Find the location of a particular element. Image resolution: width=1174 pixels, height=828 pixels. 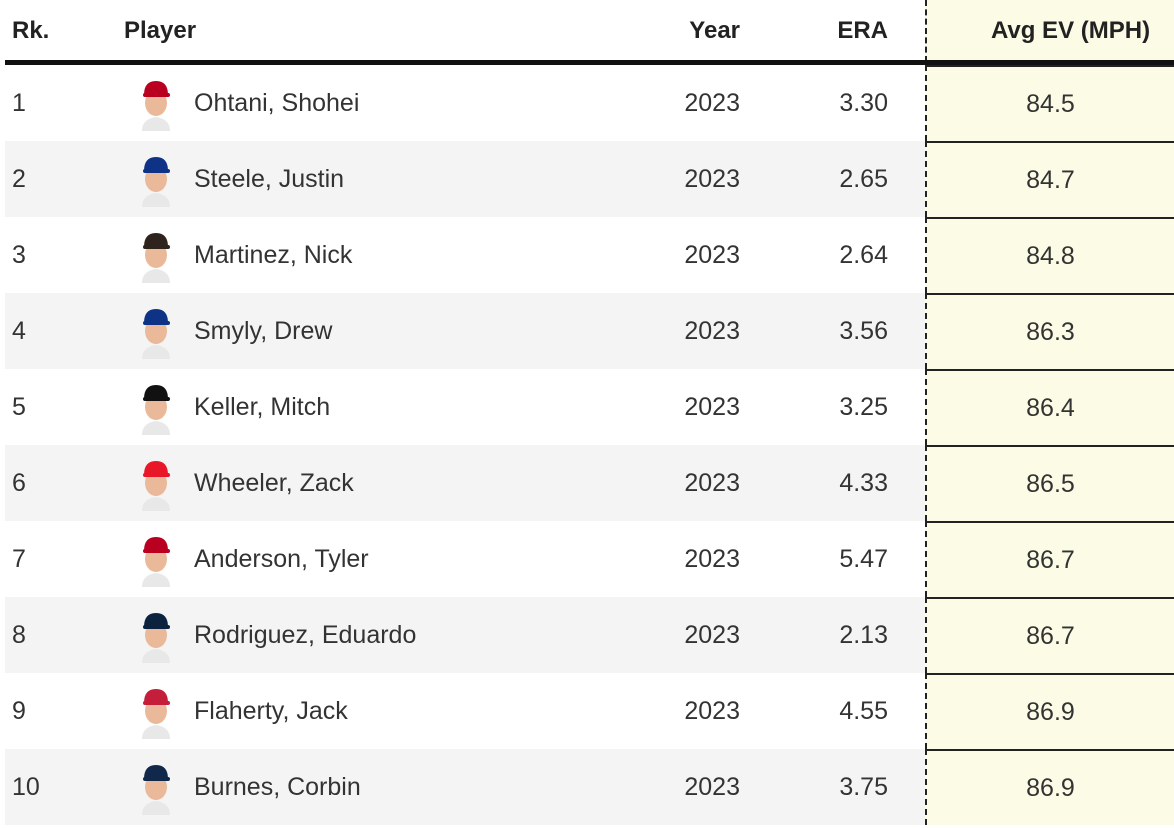

table-cell: 3.25 is located at coordinates (863, 406).